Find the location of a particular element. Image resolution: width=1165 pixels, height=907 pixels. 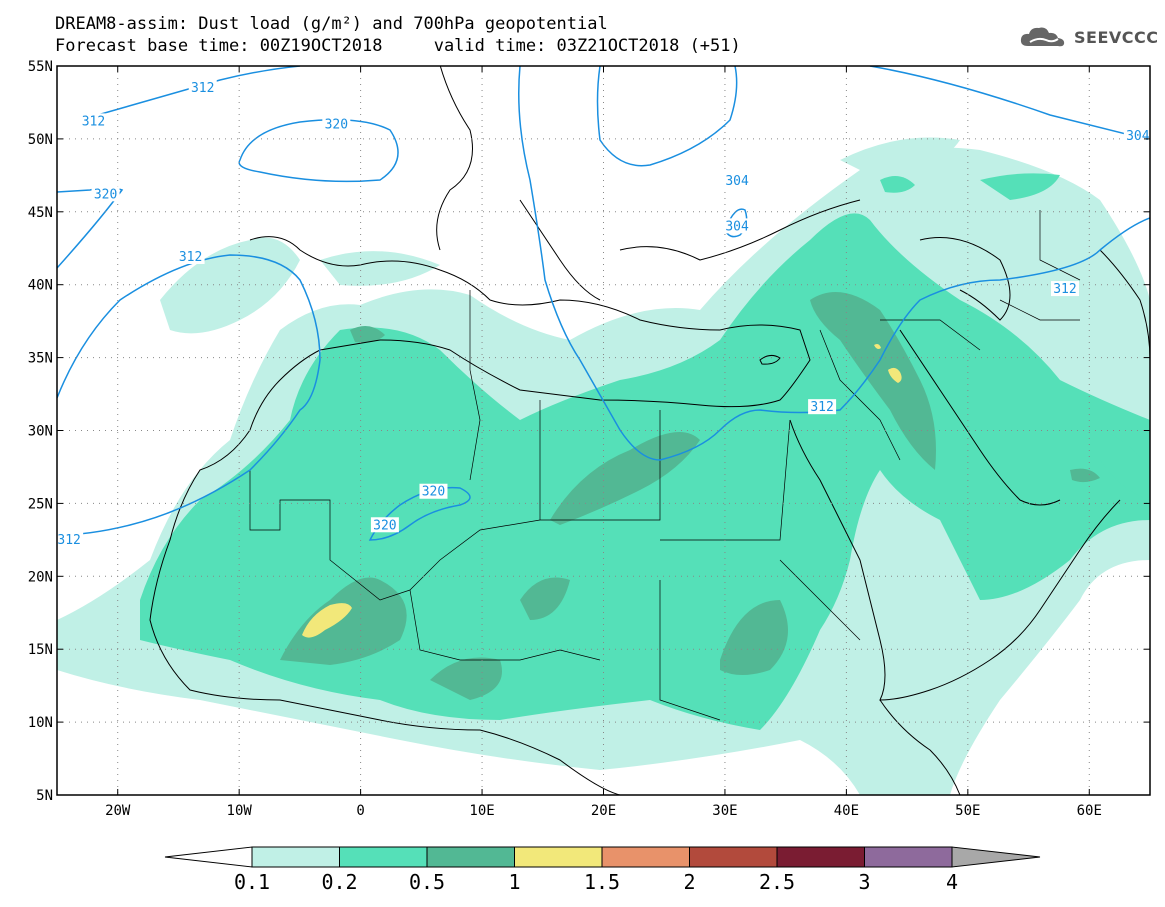

lat-label: 40N is located at coordinates (40, 286).